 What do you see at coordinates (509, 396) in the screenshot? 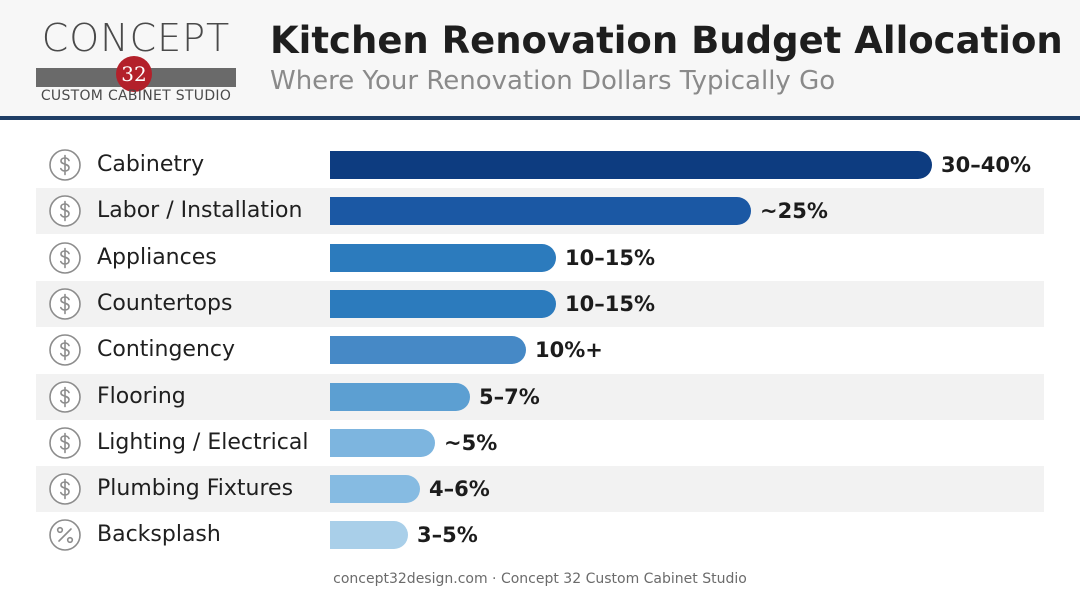
I see `value-label: 5–7%` at bounding box center [509, 396].